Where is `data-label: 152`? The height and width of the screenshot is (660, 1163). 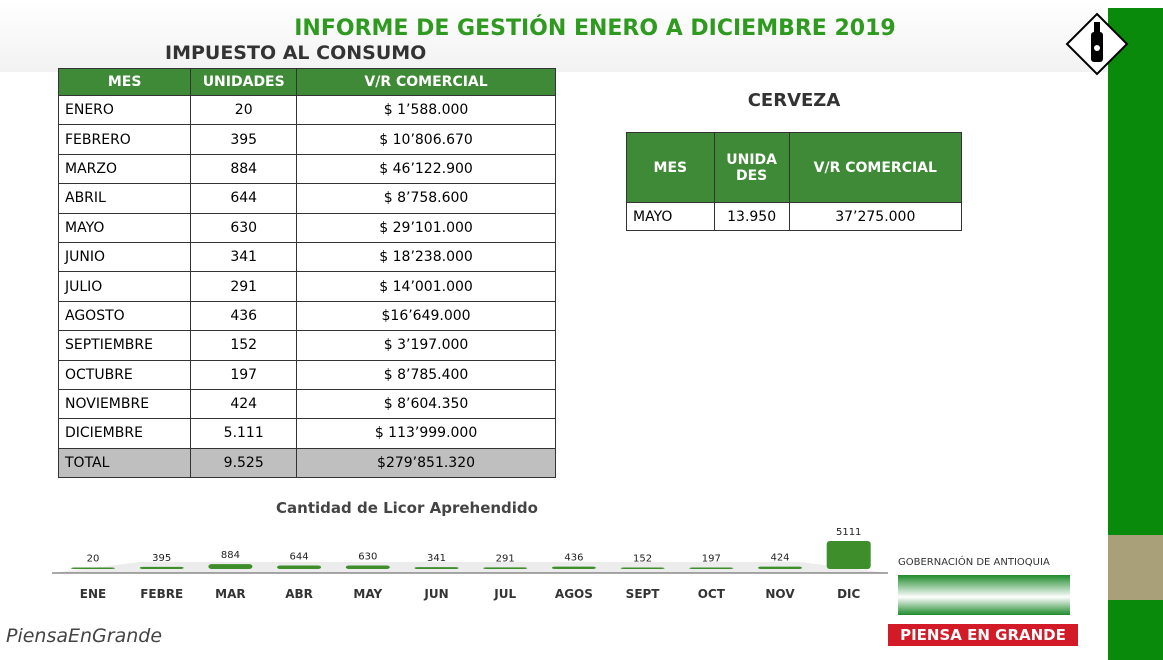
data-label: 152 is located at coordinates (642, 559).